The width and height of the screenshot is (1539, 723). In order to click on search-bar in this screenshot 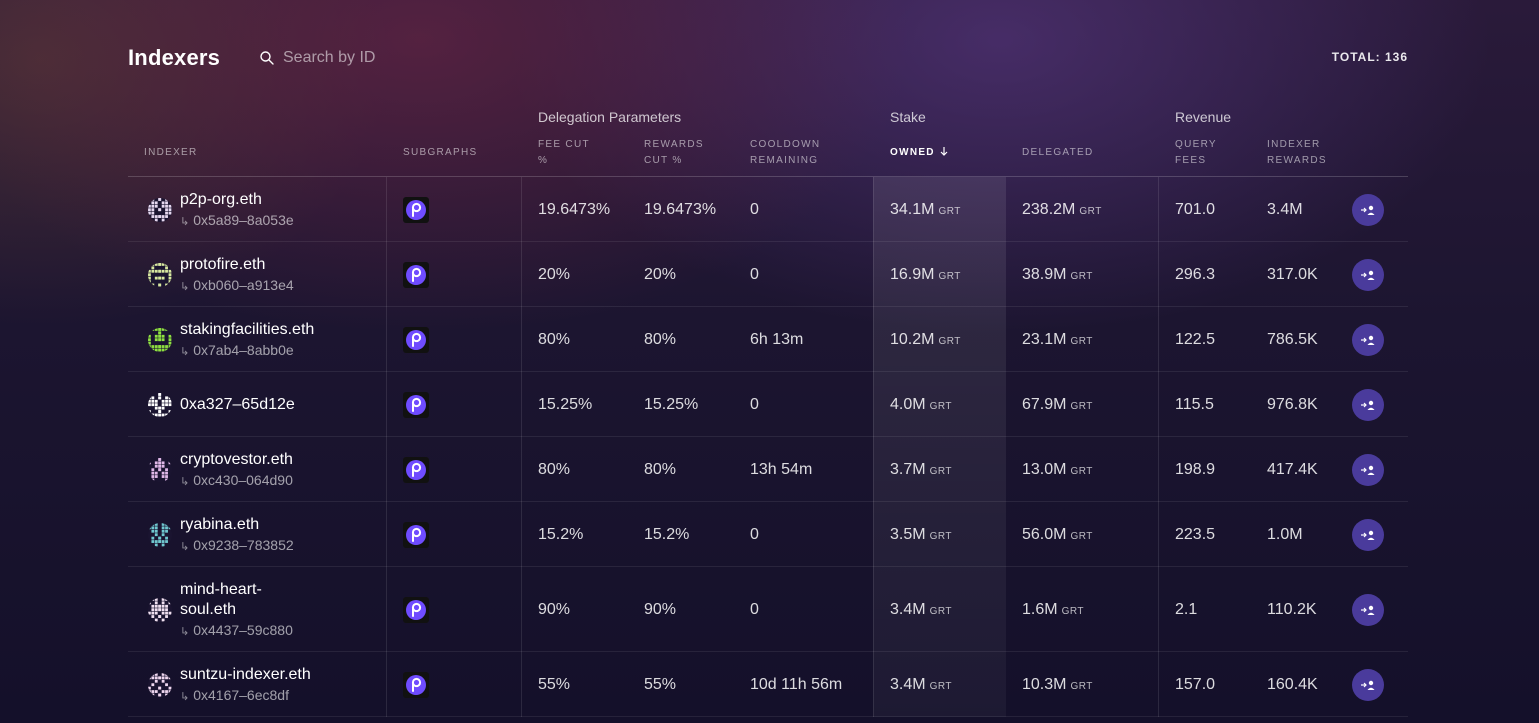, I will do `click(371, 58)`.